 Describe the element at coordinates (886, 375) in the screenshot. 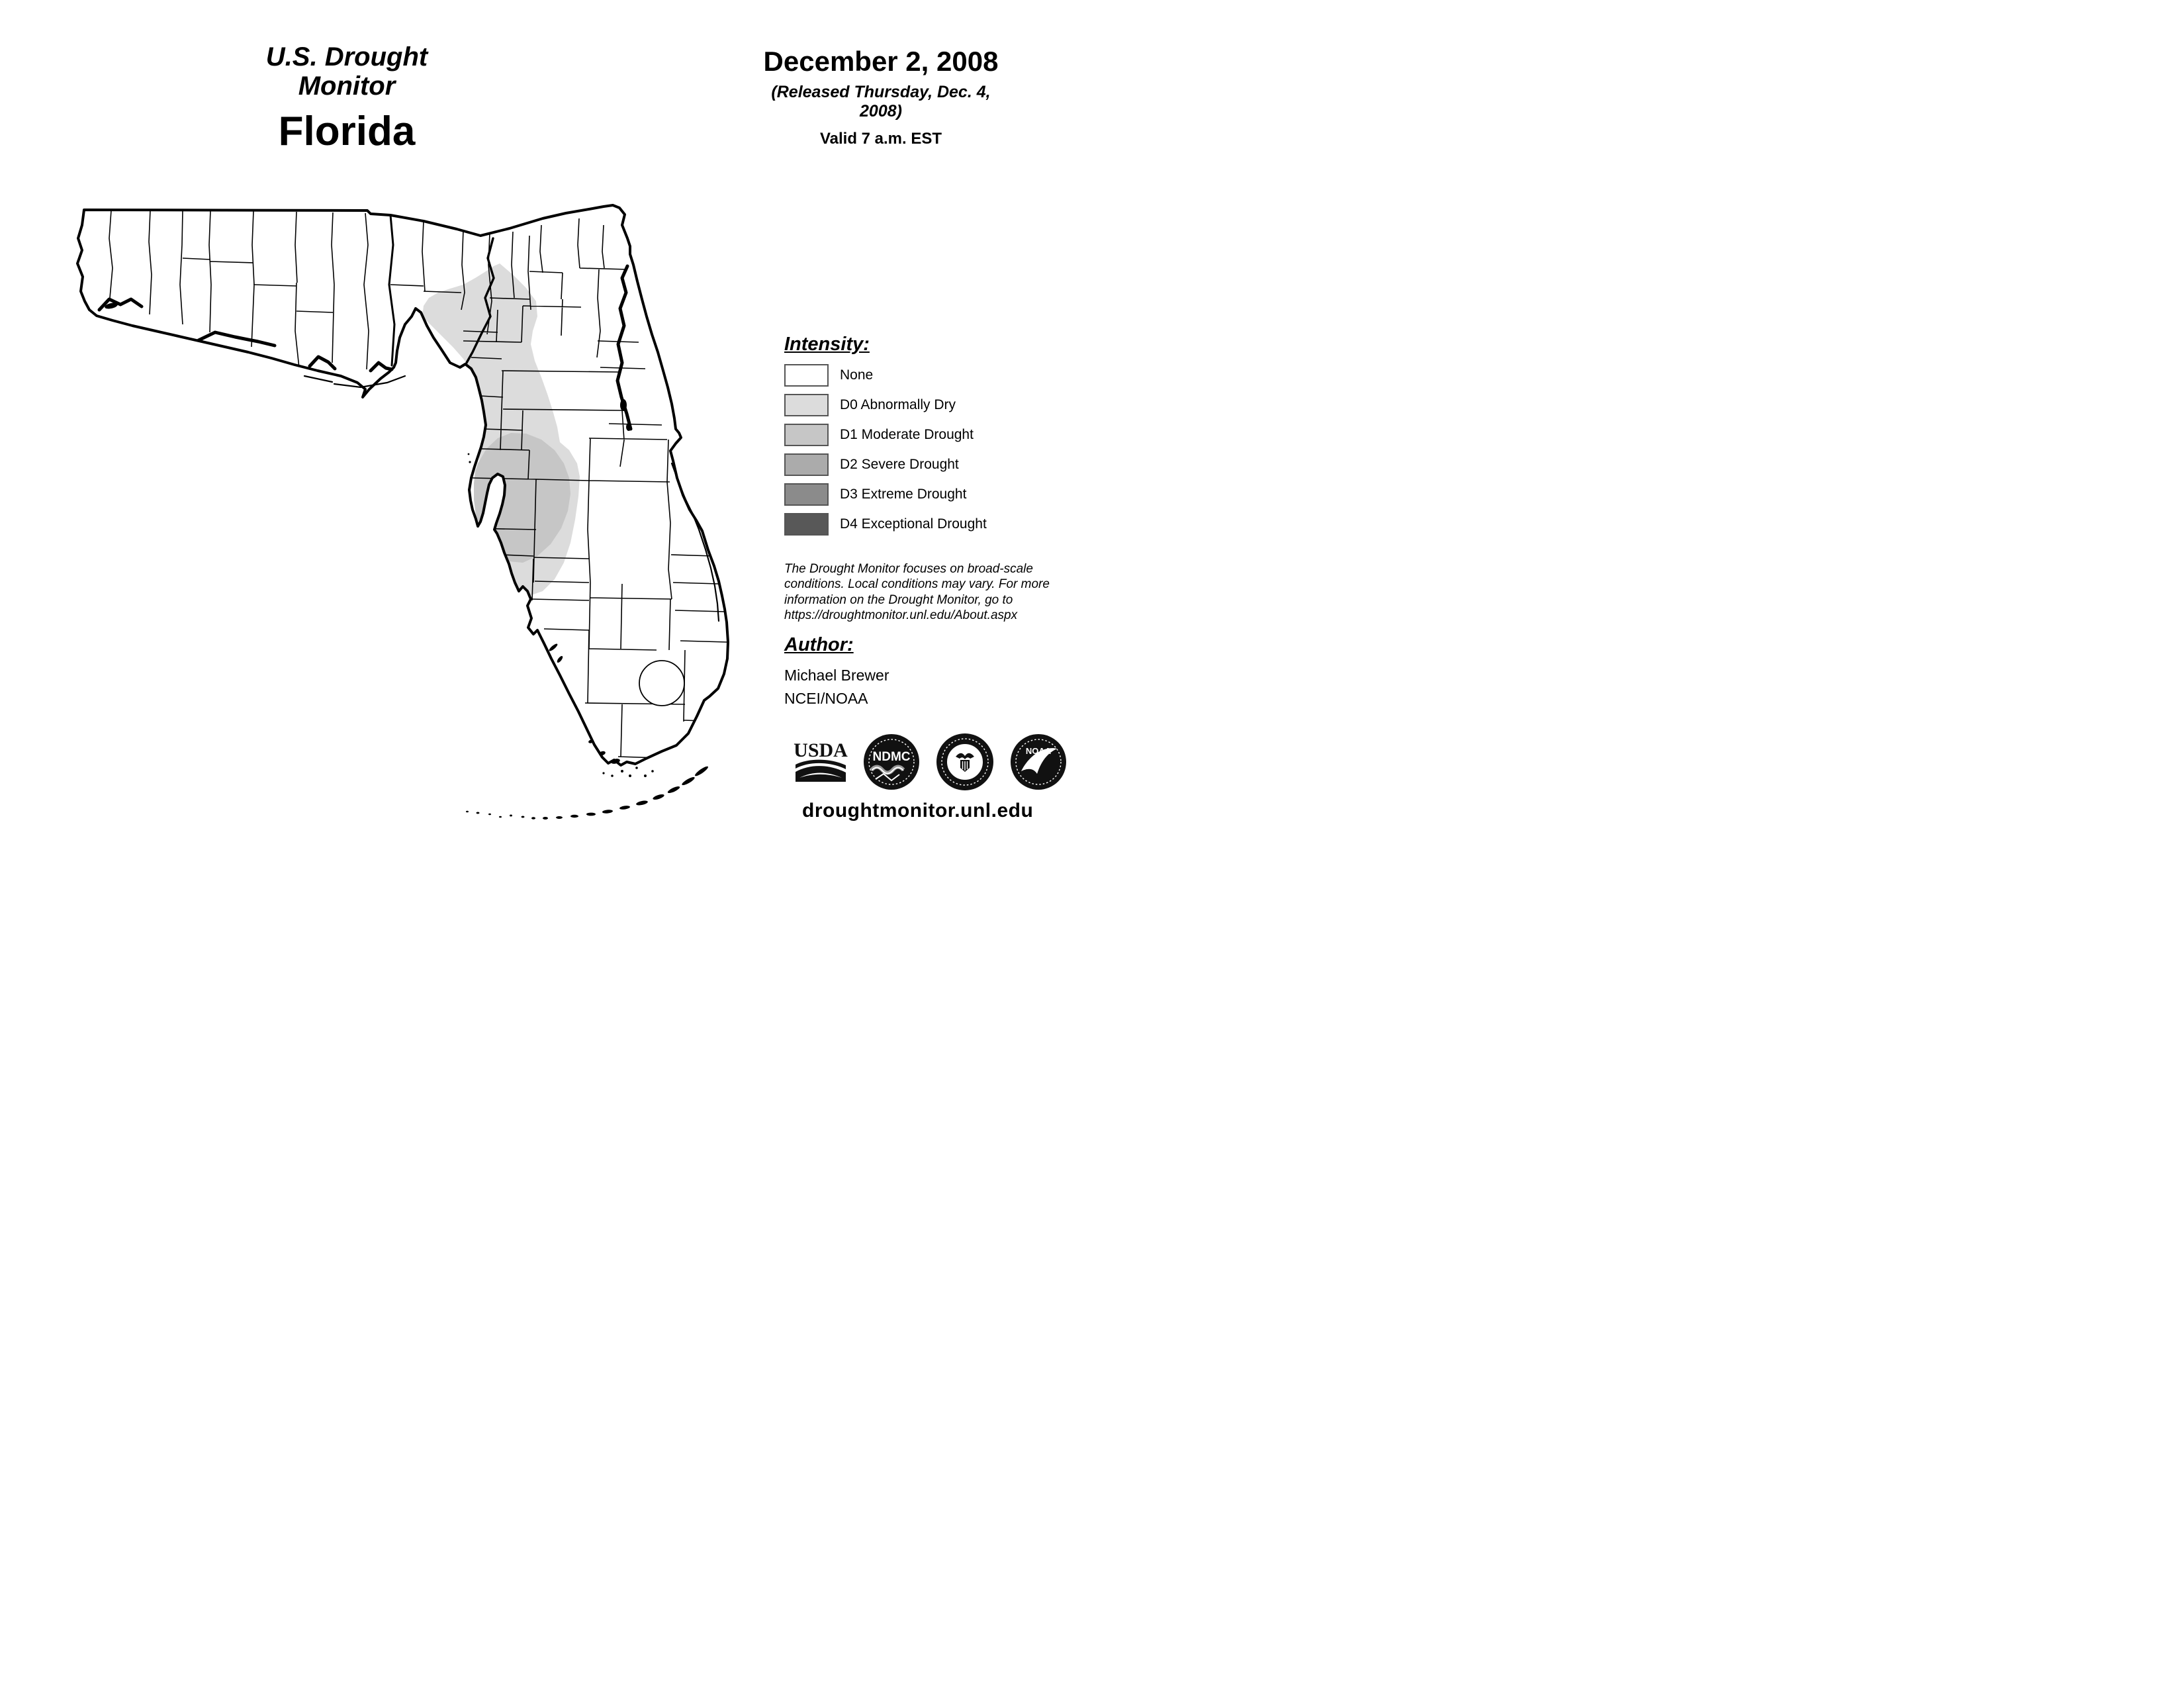

I see `legend-row-none: None` at that location.